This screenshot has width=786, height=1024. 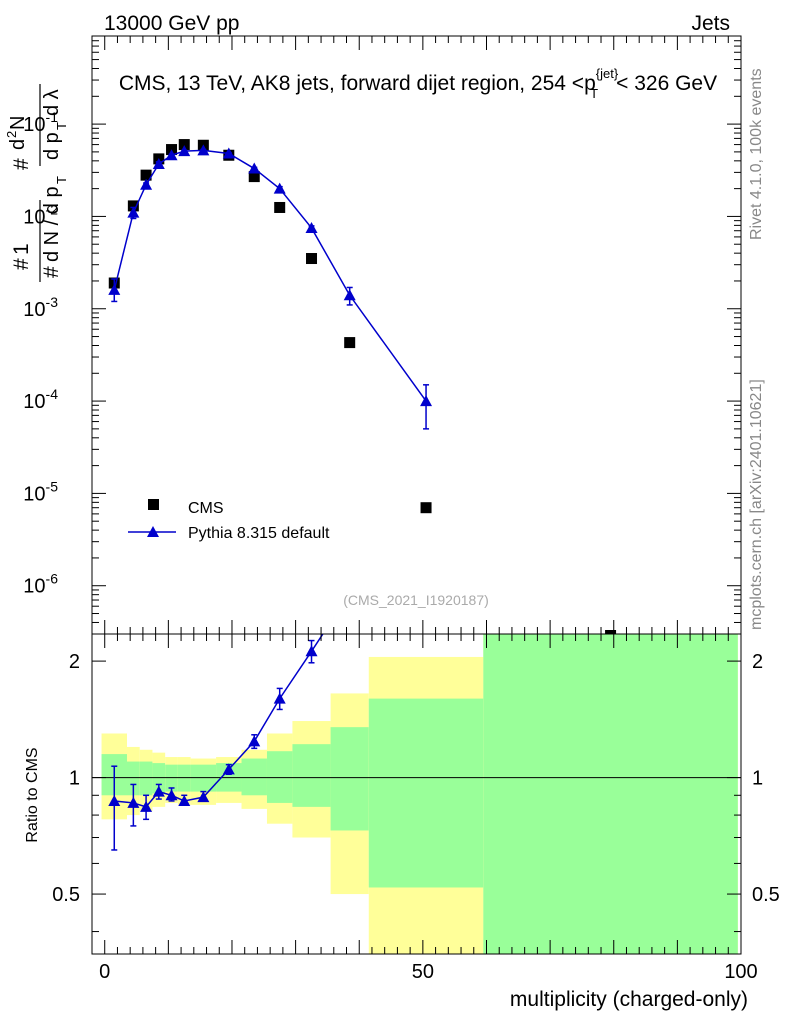 What do you see at coordinates (171, 23) in the screenshot?
I see `energy-label: 13000 GeV pp` at bounding box center [171, 23].